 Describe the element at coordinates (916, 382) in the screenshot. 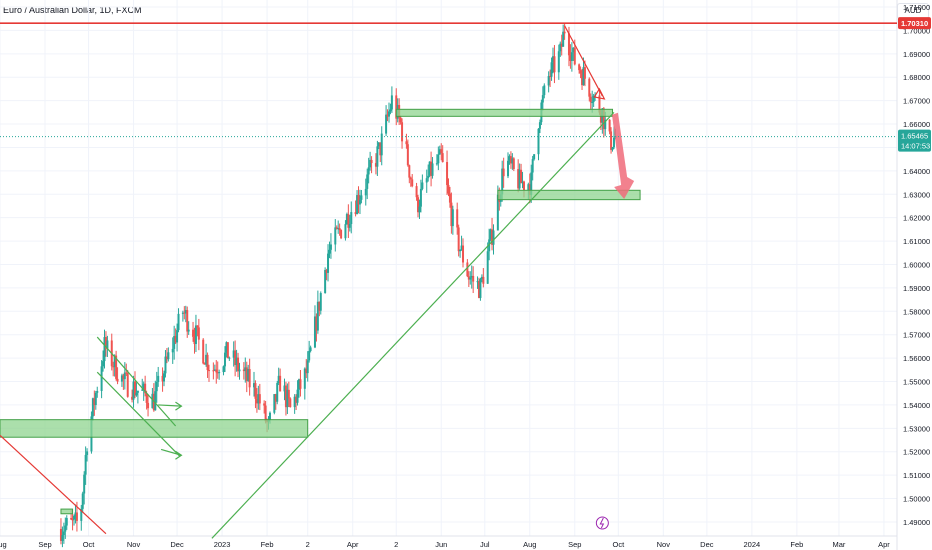

I see `y-tick-label: 1.55000` at that location.